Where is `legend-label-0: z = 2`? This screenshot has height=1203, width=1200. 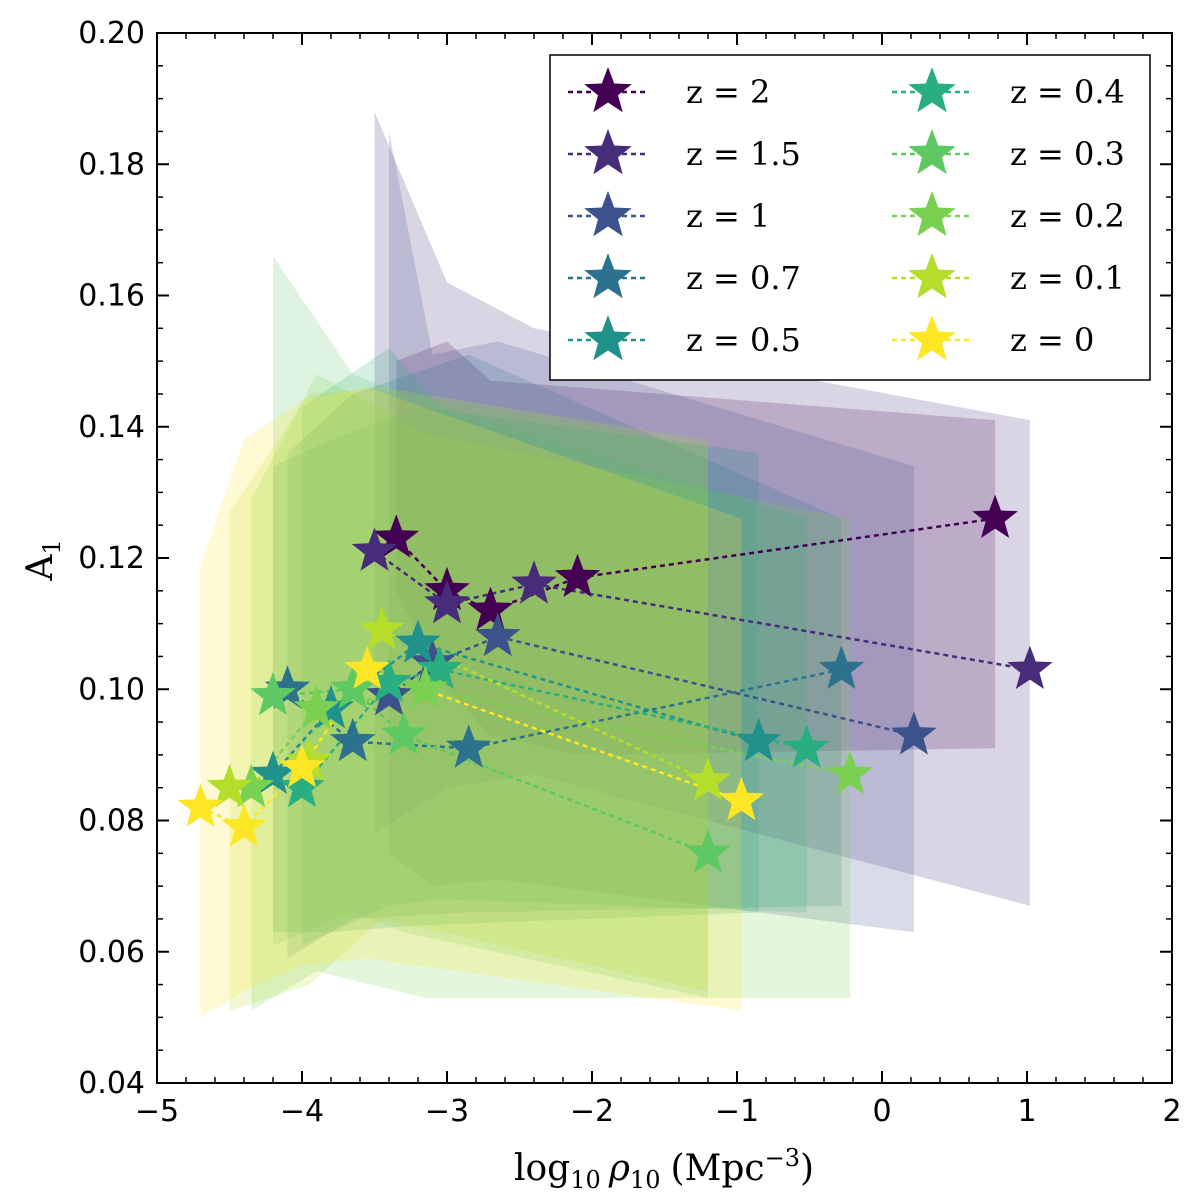
legend-label-0: z = 2 is located at coordinates (728, 92).